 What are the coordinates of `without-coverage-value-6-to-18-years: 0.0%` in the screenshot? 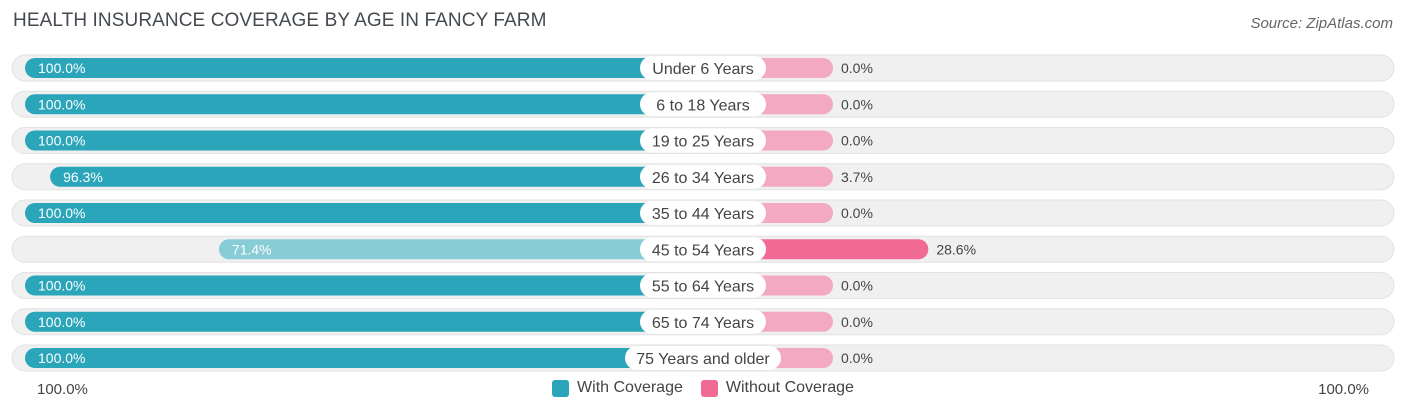 It's located at (857, 104).